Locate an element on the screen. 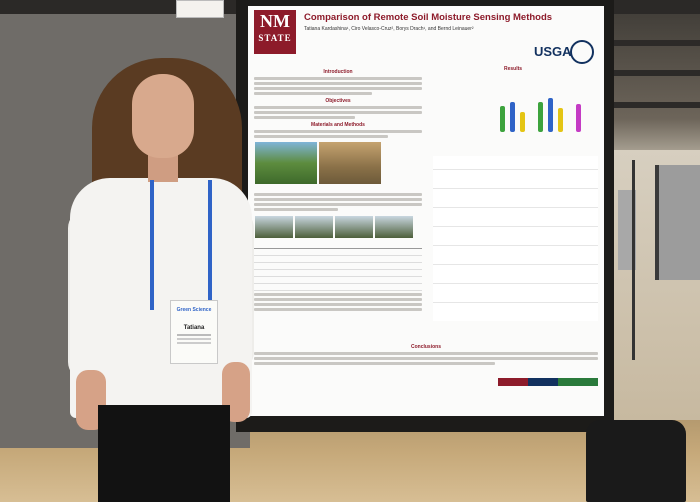 The height and width of the screenshot is (502, 700). name-badge: Green Science Tatiana is located at coordinates (194, 332).